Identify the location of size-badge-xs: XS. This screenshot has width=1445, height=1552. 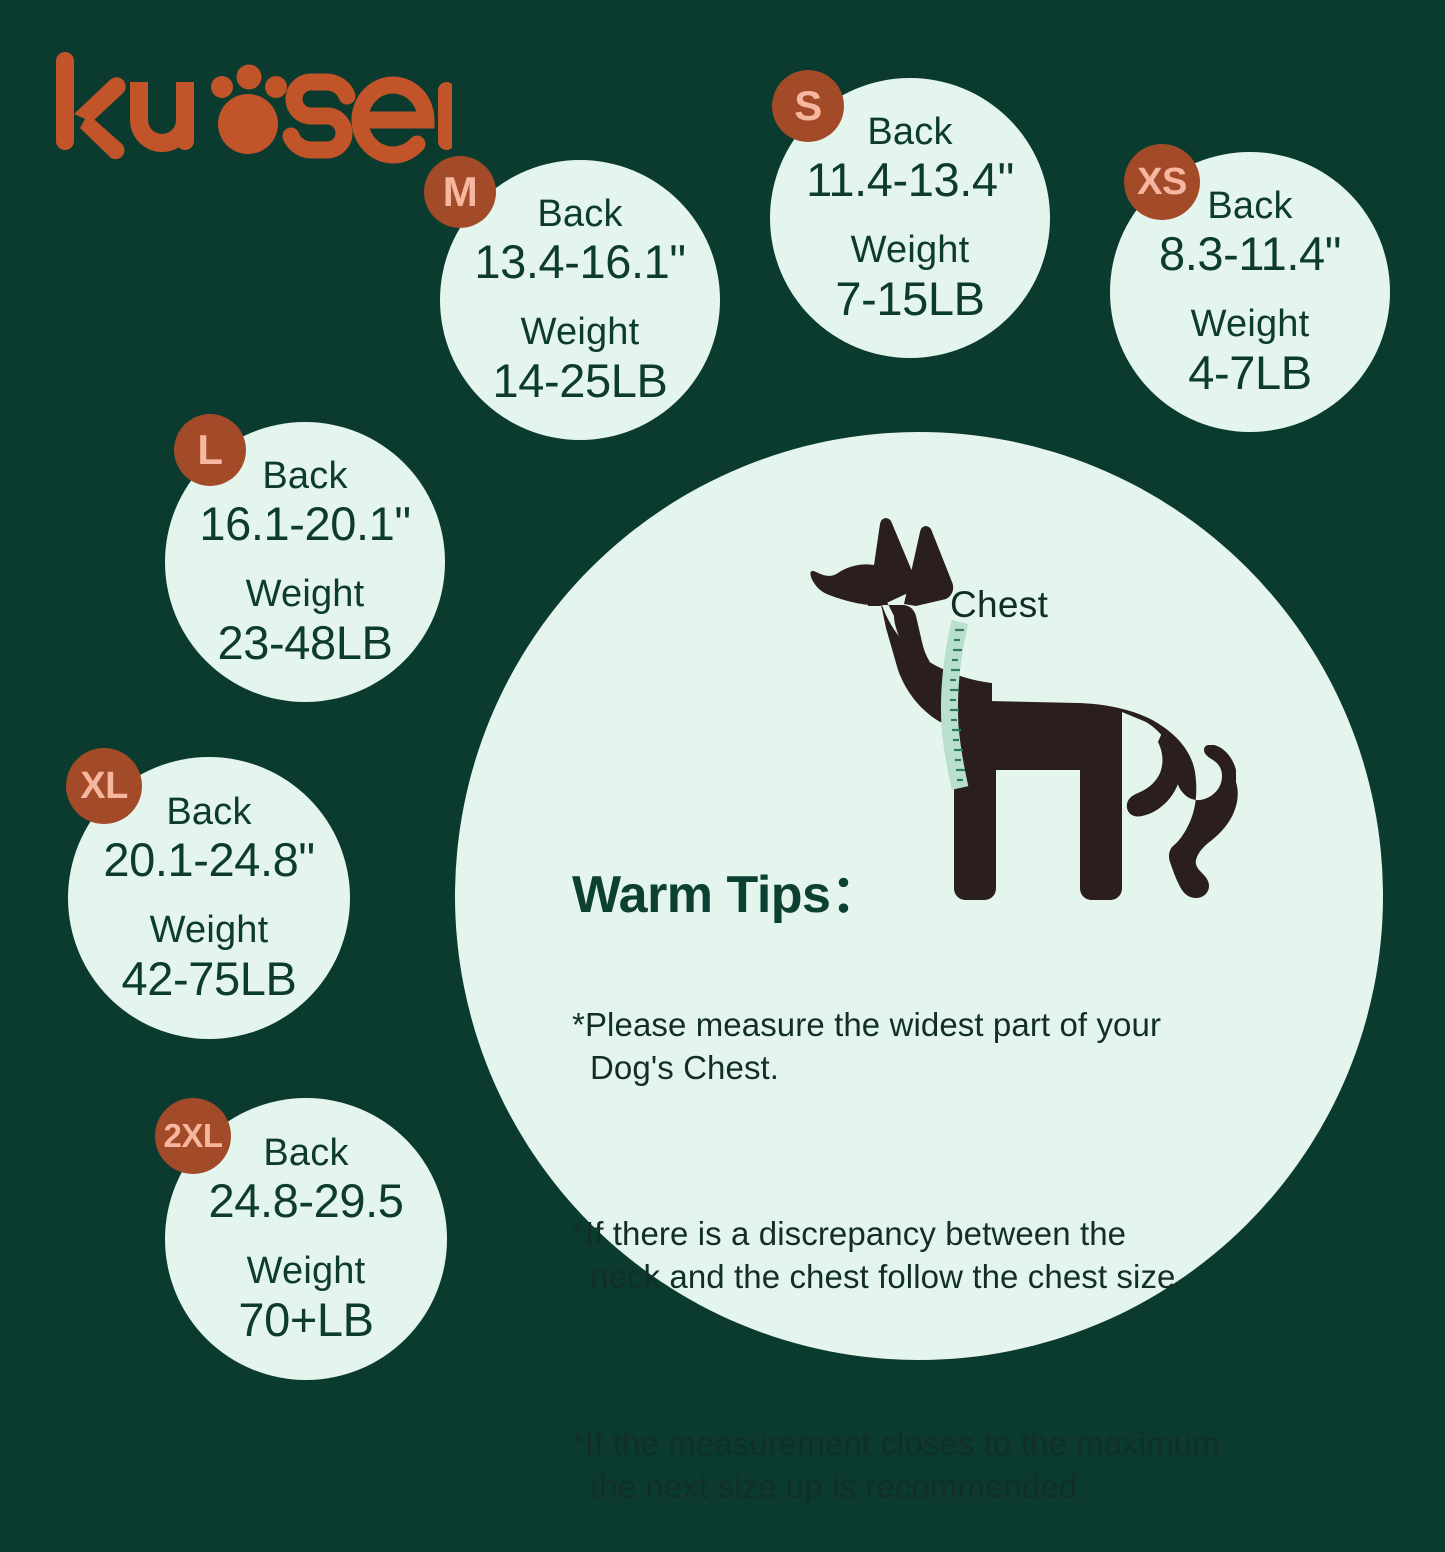
(1162, 182).